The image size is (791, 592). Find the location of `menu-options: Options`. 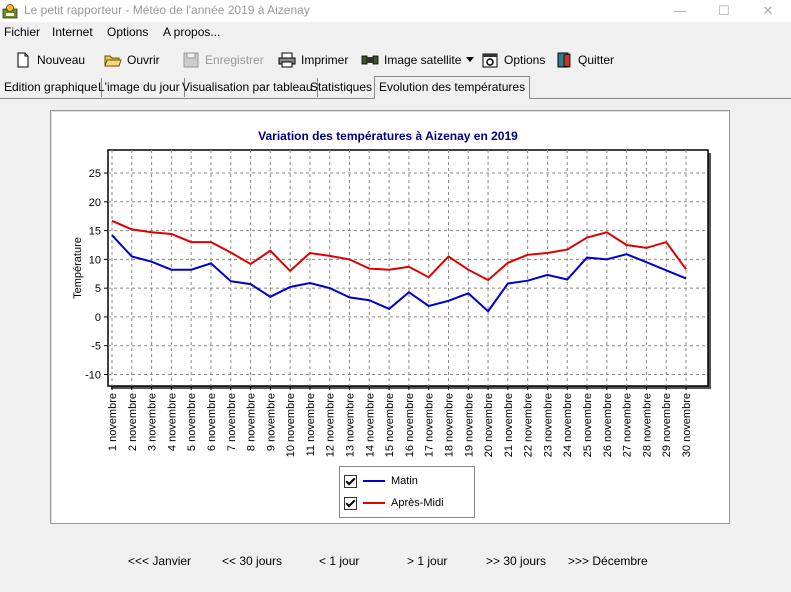

menu-options: Options is located at coordinates (128, 32).